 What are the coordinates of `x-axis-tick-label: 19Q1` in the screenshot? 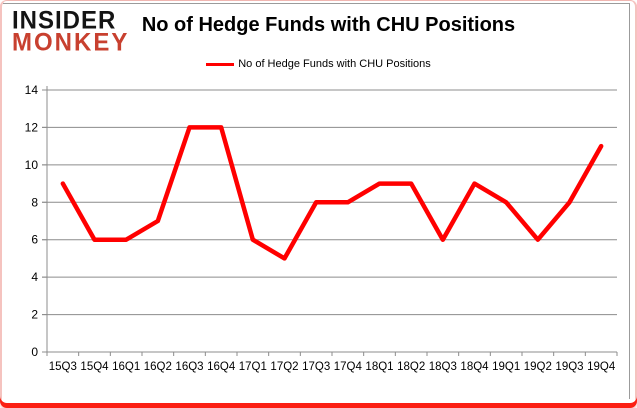 It's located at (506, 367).